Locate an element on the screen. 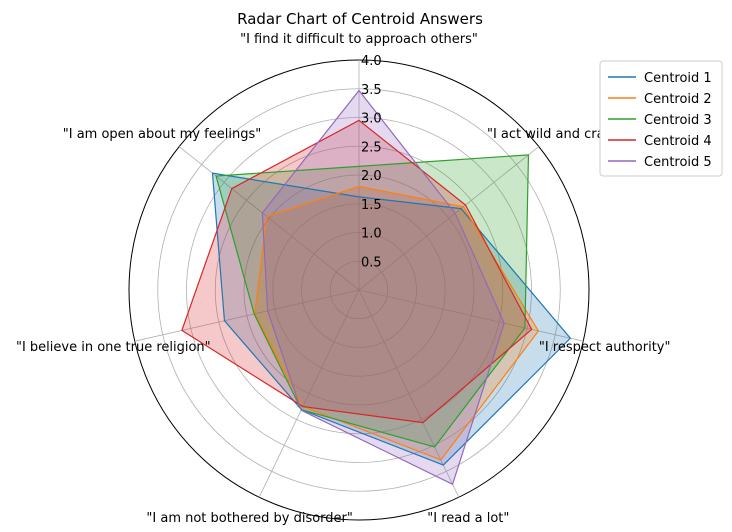 This screenshot has width=732, height=532. legend-label: Centroid 3 is located at coordinates (678, 120).